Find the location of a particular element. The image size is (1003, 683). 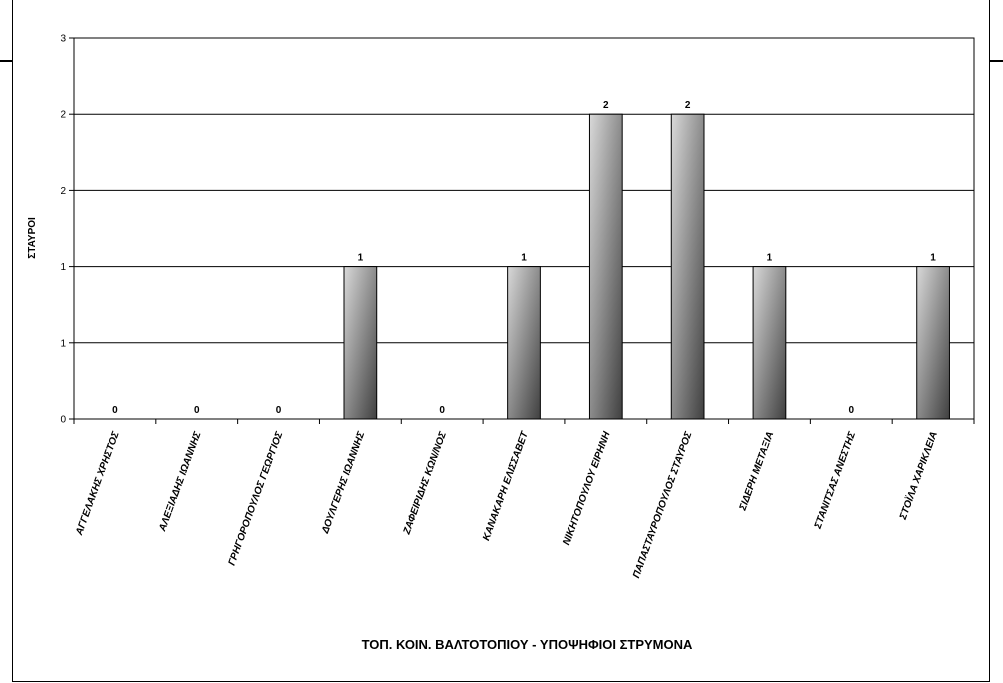

category-label: ΔΟΥΛΓΕΡΗΣ ΙΩΑΝΝΗΣ is located at coordinates (344, 482).